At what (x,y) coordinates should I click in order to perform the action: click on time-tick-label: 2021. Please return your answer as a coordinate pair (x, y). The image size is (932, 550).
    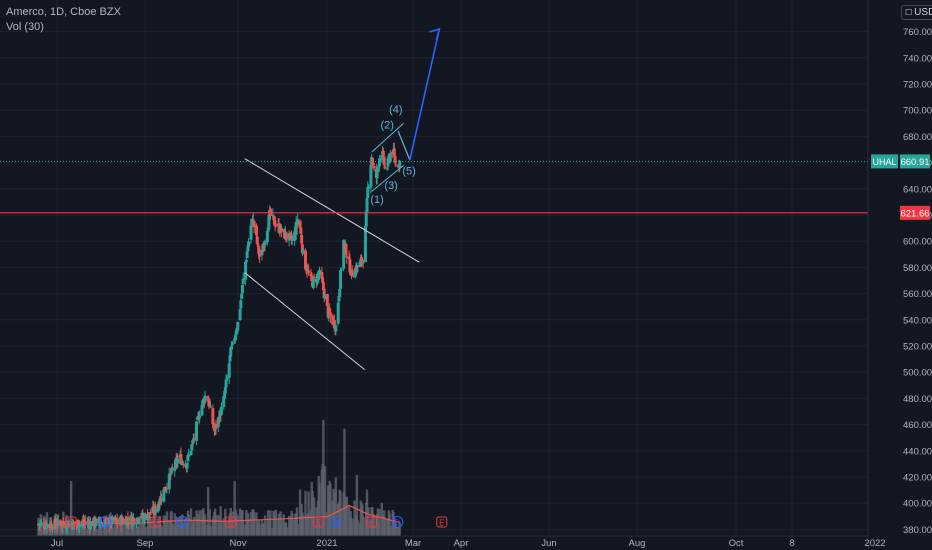
    Looking at the image, I should click on (326, 543).